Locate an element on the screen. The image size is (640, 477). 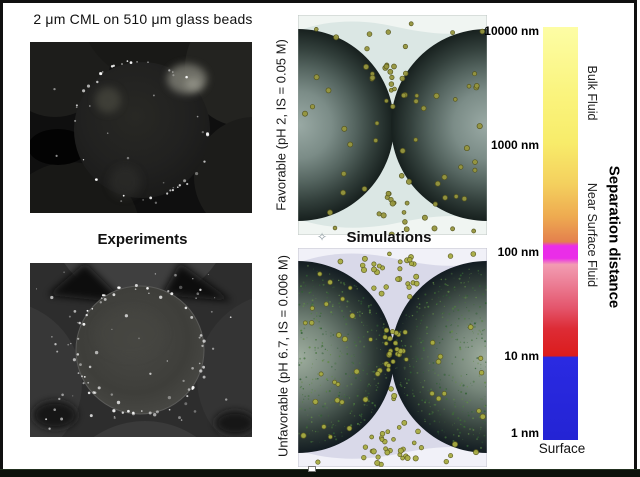
slide-border-right is located at coordinates (635, 235).